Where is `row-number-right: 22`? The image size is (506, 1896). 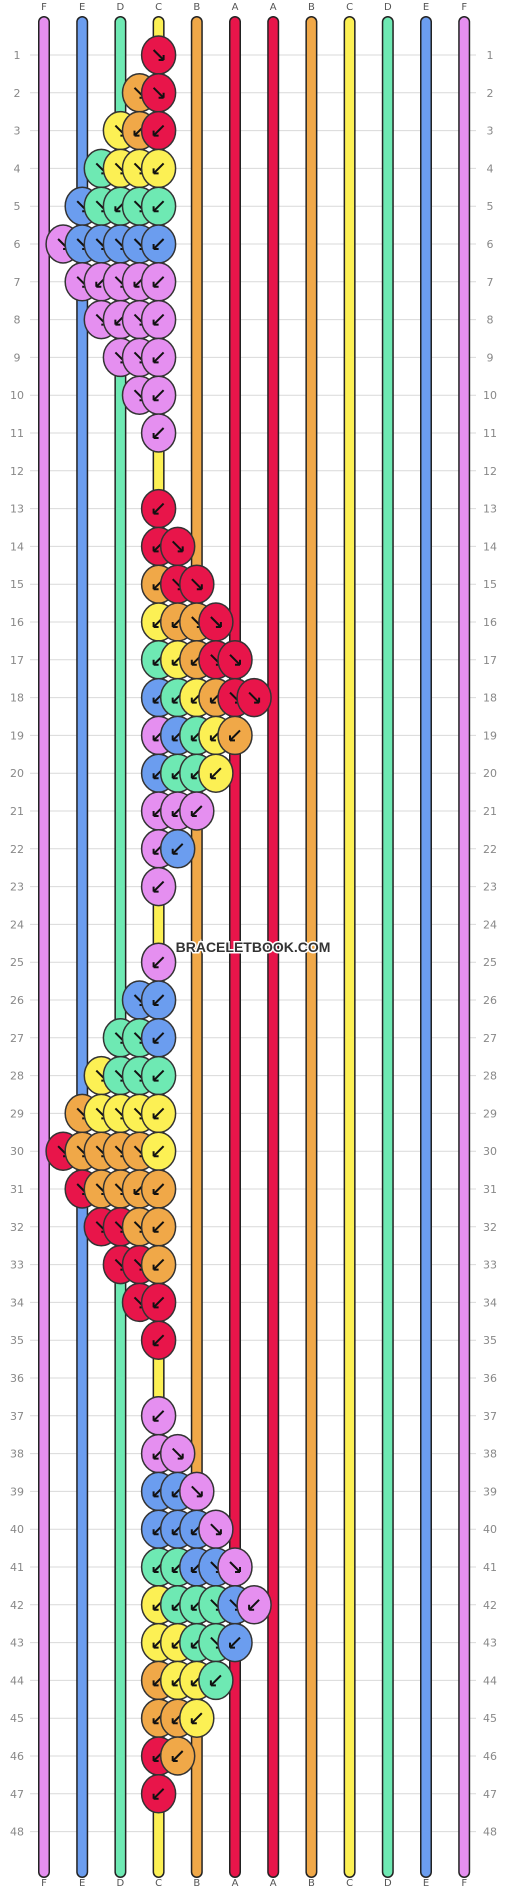
row-number-right: 22 is located at coordinates (490, 849).